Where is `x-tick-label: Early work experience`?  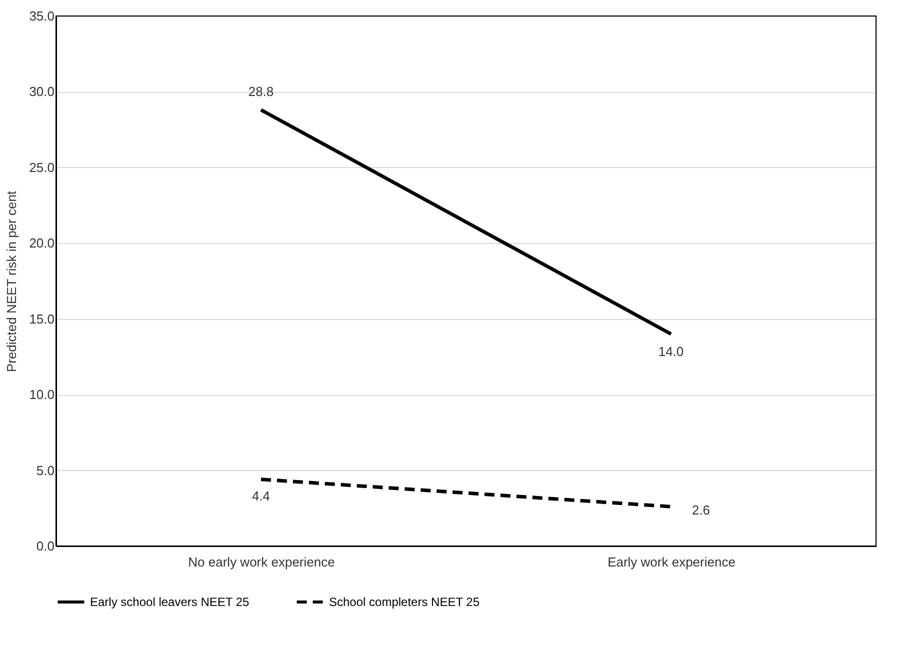 x-tick-label: Early work experience is located at coordinates (672, 562).